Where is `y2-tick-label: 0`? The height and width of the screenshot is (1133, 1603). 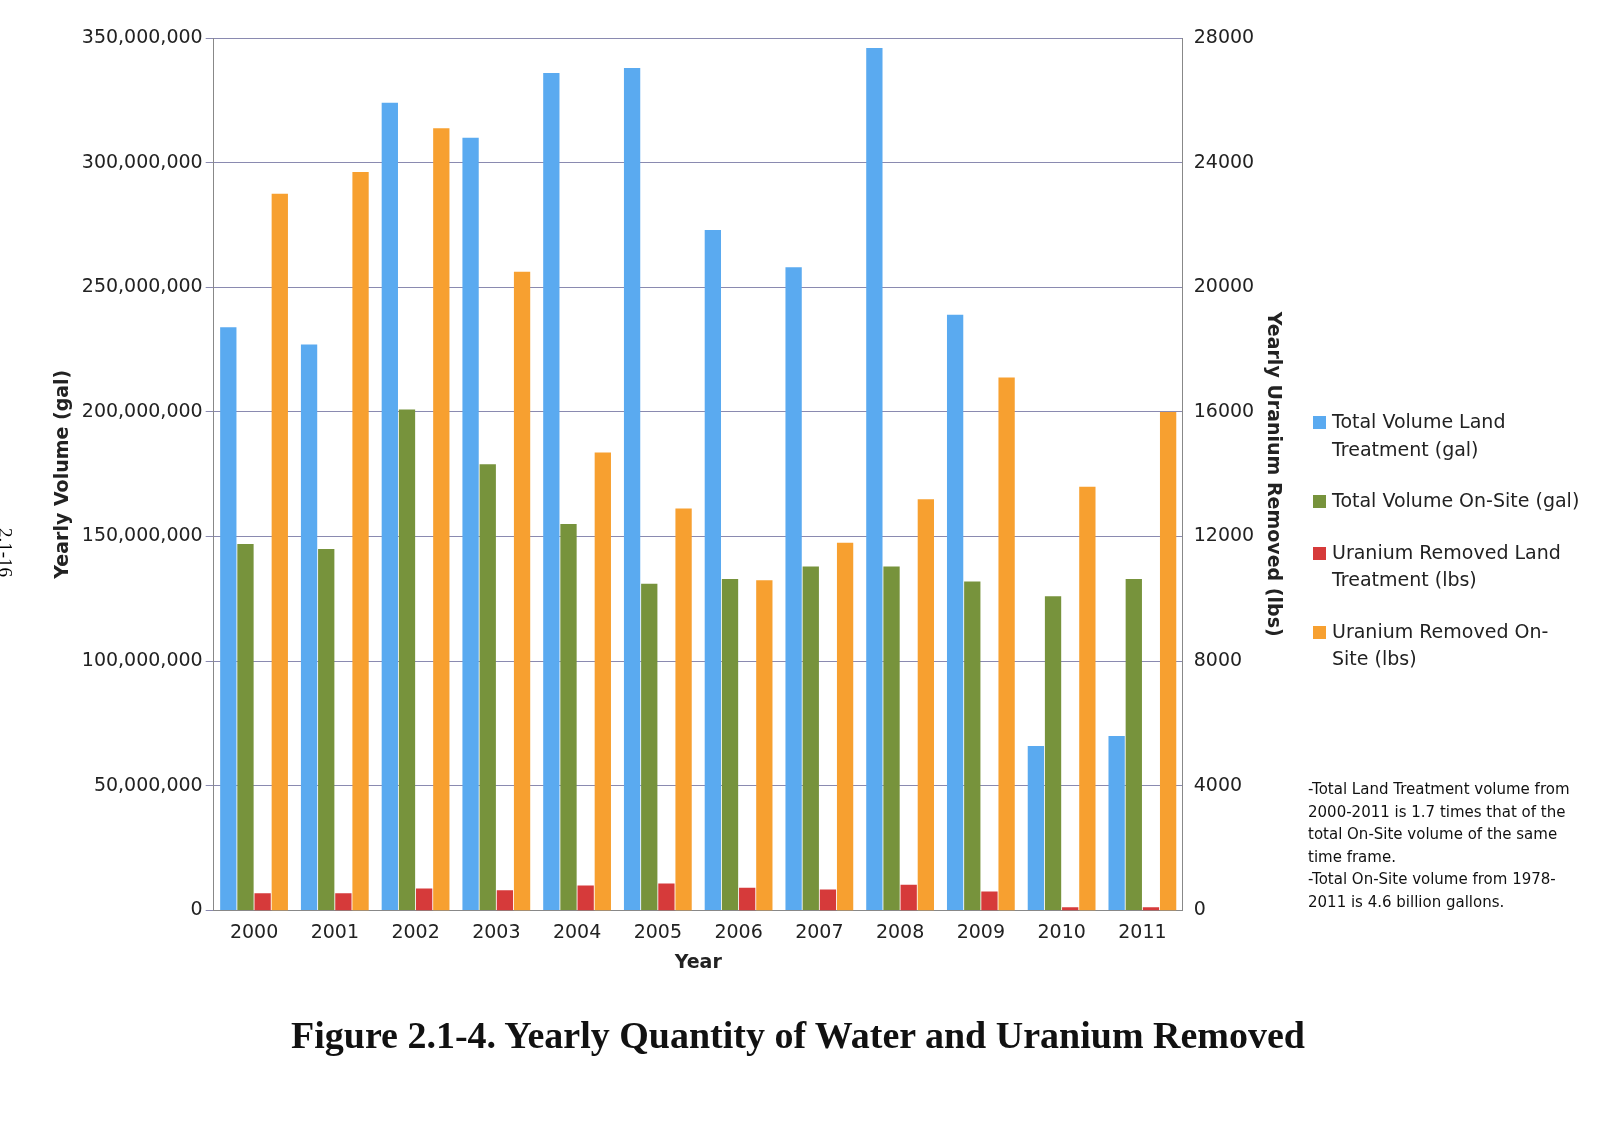
y2-tick-label: 0 is located at coordinates (1199, 908).